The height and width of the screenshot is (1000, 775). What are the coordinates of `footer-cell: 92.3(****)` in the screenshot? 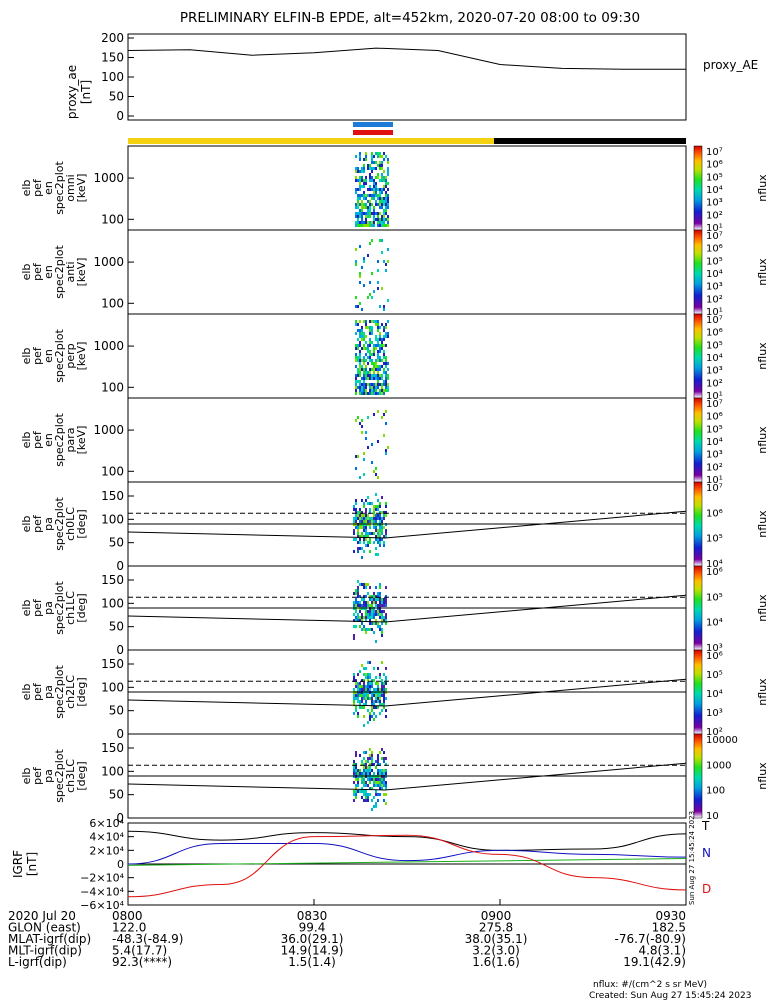 It's located at (142, 962).